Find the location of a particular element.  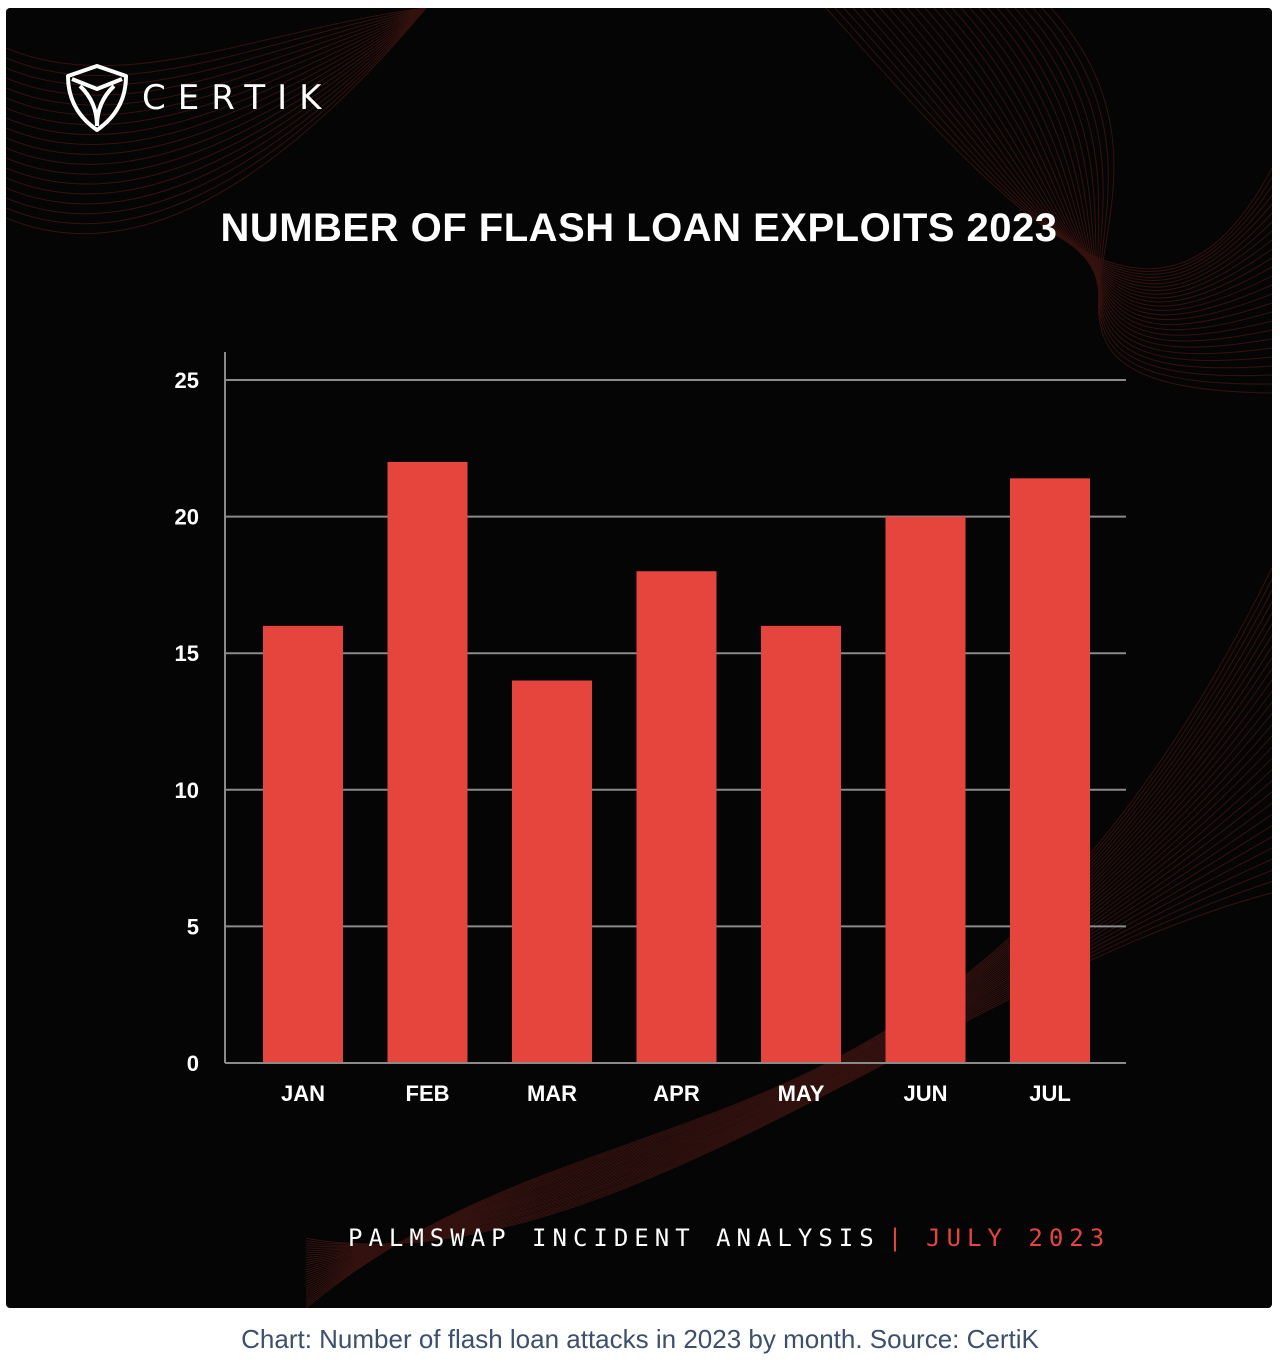

bar-jul is located at coordinates (1050, 770).